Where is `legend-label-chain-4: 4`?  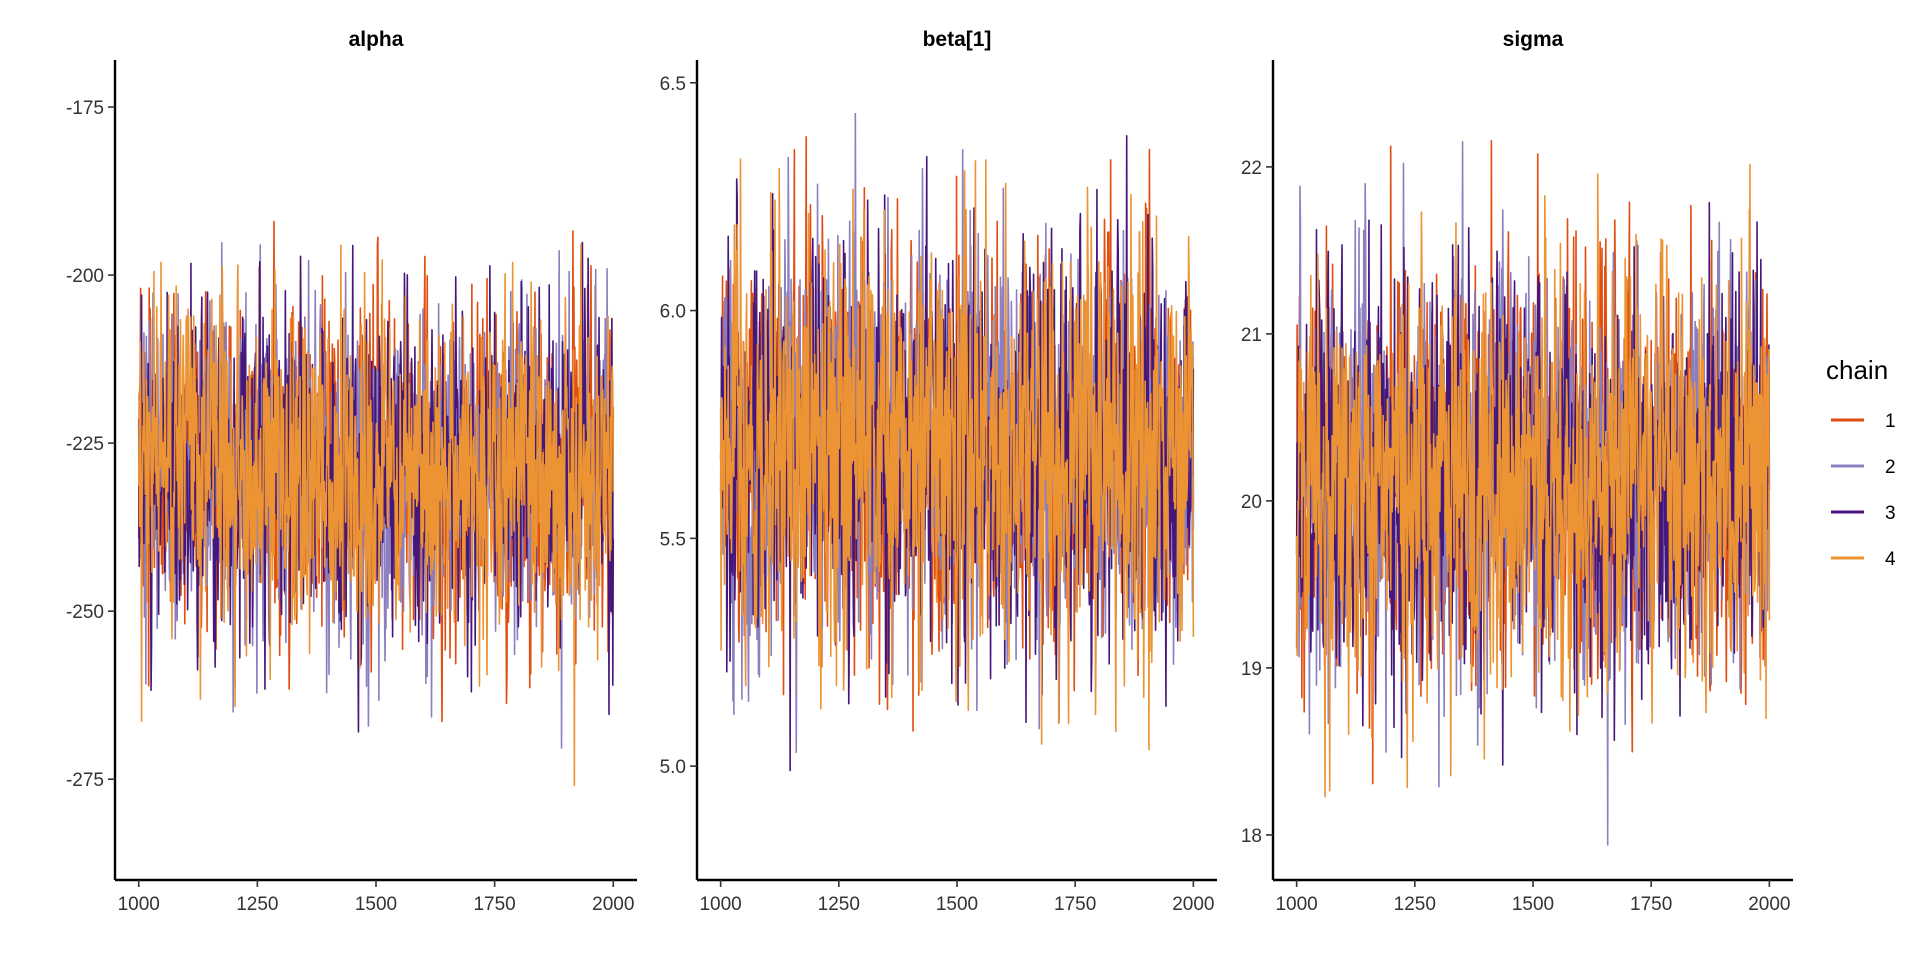 legend-label-chain-4: 4 is located at coordinates (1890, 559).